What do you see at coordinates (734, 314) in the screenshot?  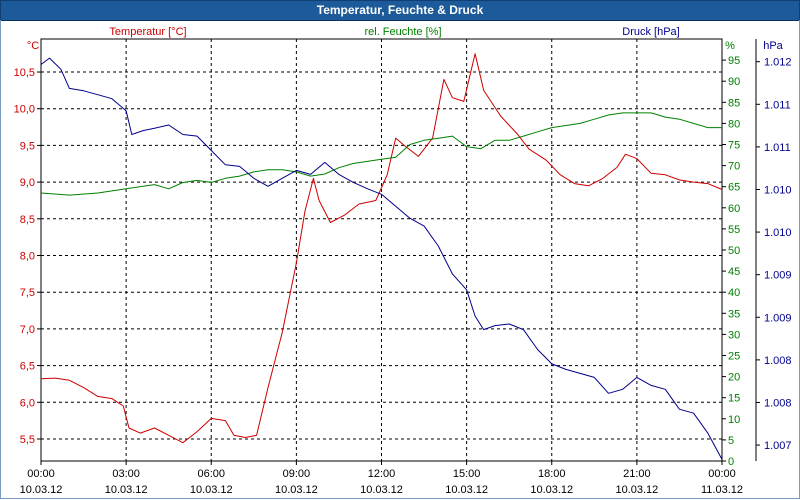 I see `humidity-tick-label: 35` at bounding box center [734, 314].